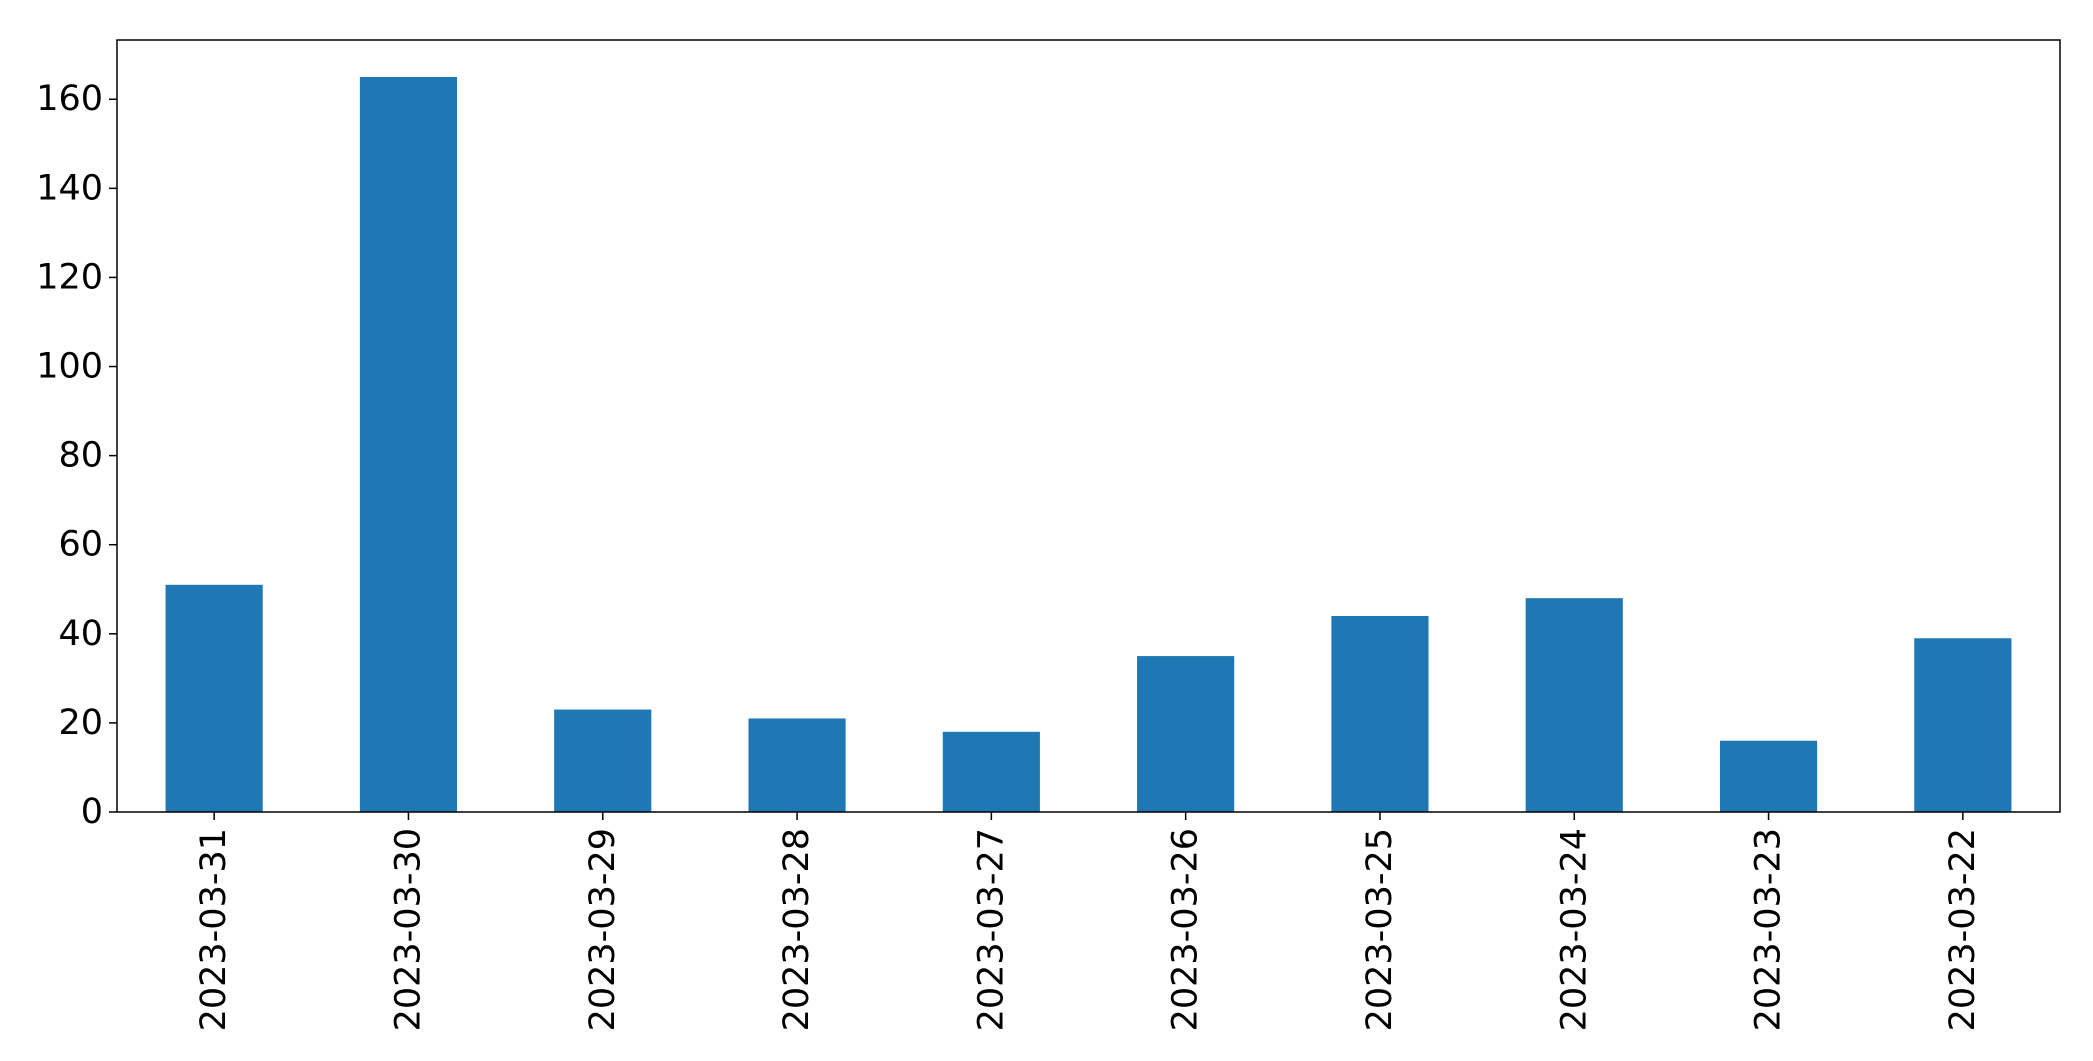  I want to click on y-tick-label: 140, so click(69, 188).